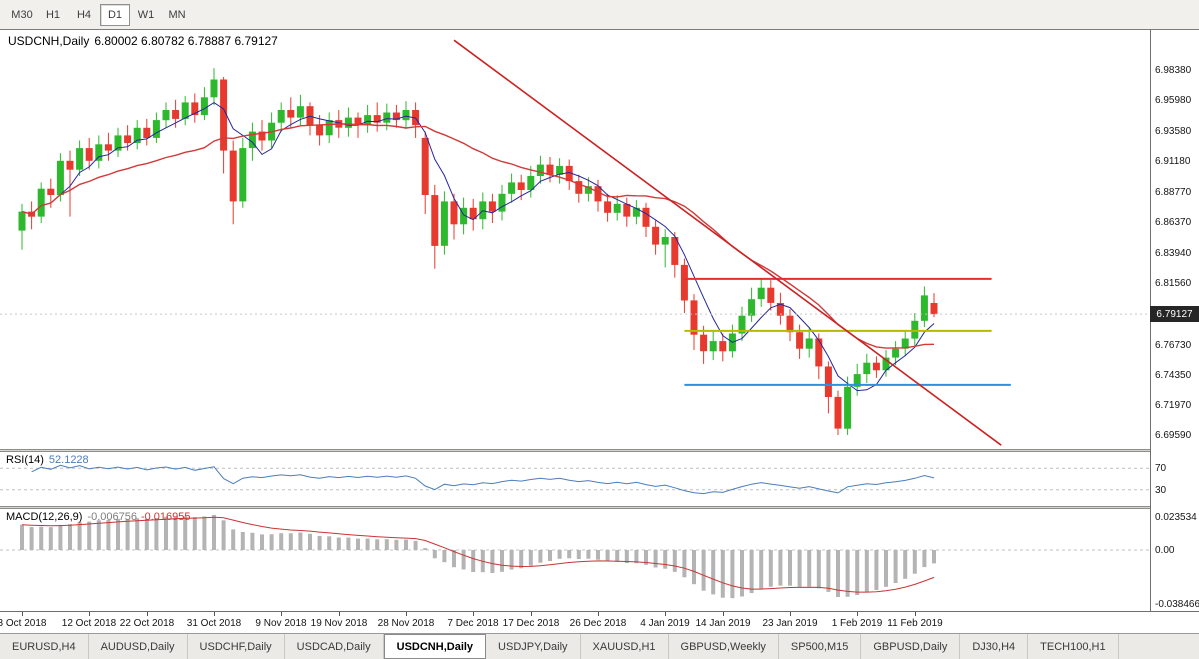  I want to click on macd-main-value: -0.006756, so click(112, 517).